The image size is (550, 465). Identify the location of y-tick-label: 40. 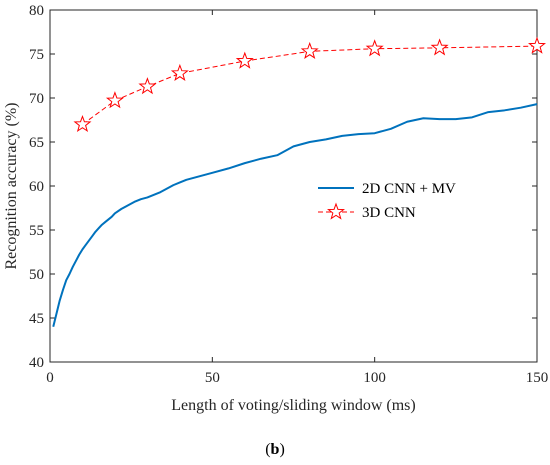
(36, 363).